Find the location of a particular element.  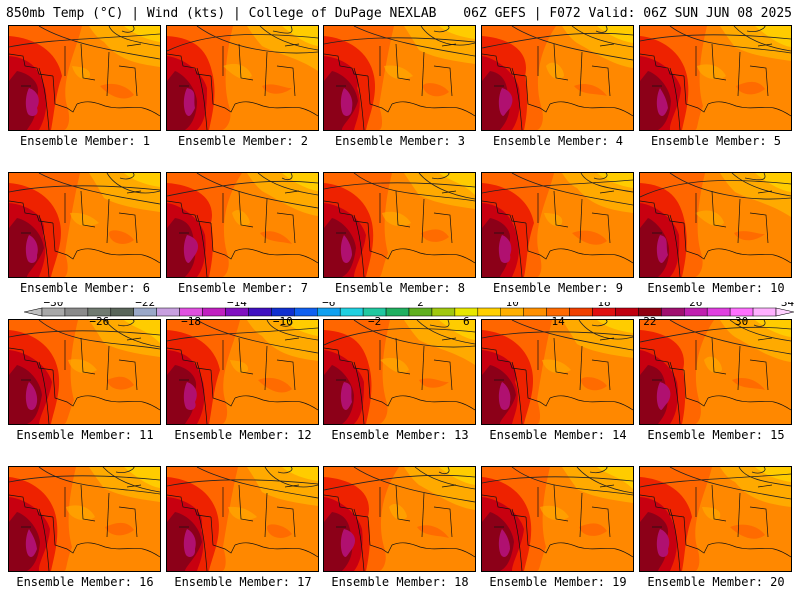

colorbar-tick-label: 26 is located at coordinates (695, 305).